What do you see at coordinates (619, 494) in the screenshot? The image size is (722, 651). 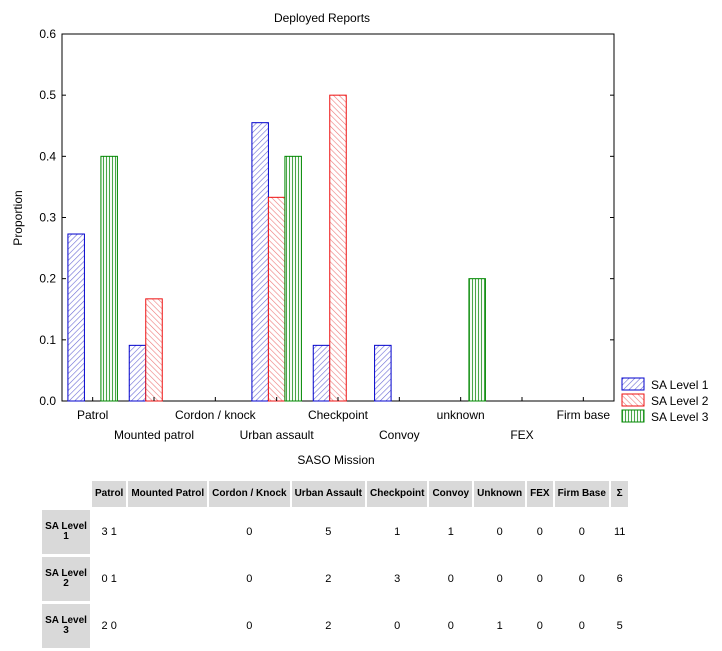 I see `column-header: Σ` at bounding box center [619, 494].